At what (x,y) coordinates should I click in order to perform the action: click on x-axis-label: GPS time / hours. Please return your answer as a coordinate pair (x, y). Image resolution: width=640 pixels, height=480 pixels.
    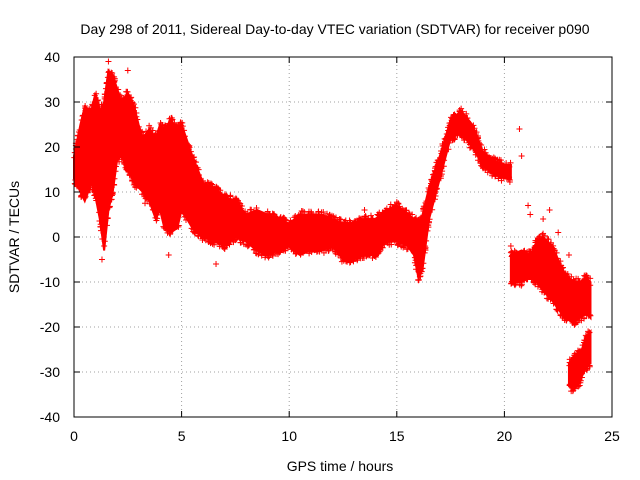
    Looking at the image, I should click on (340, 466).